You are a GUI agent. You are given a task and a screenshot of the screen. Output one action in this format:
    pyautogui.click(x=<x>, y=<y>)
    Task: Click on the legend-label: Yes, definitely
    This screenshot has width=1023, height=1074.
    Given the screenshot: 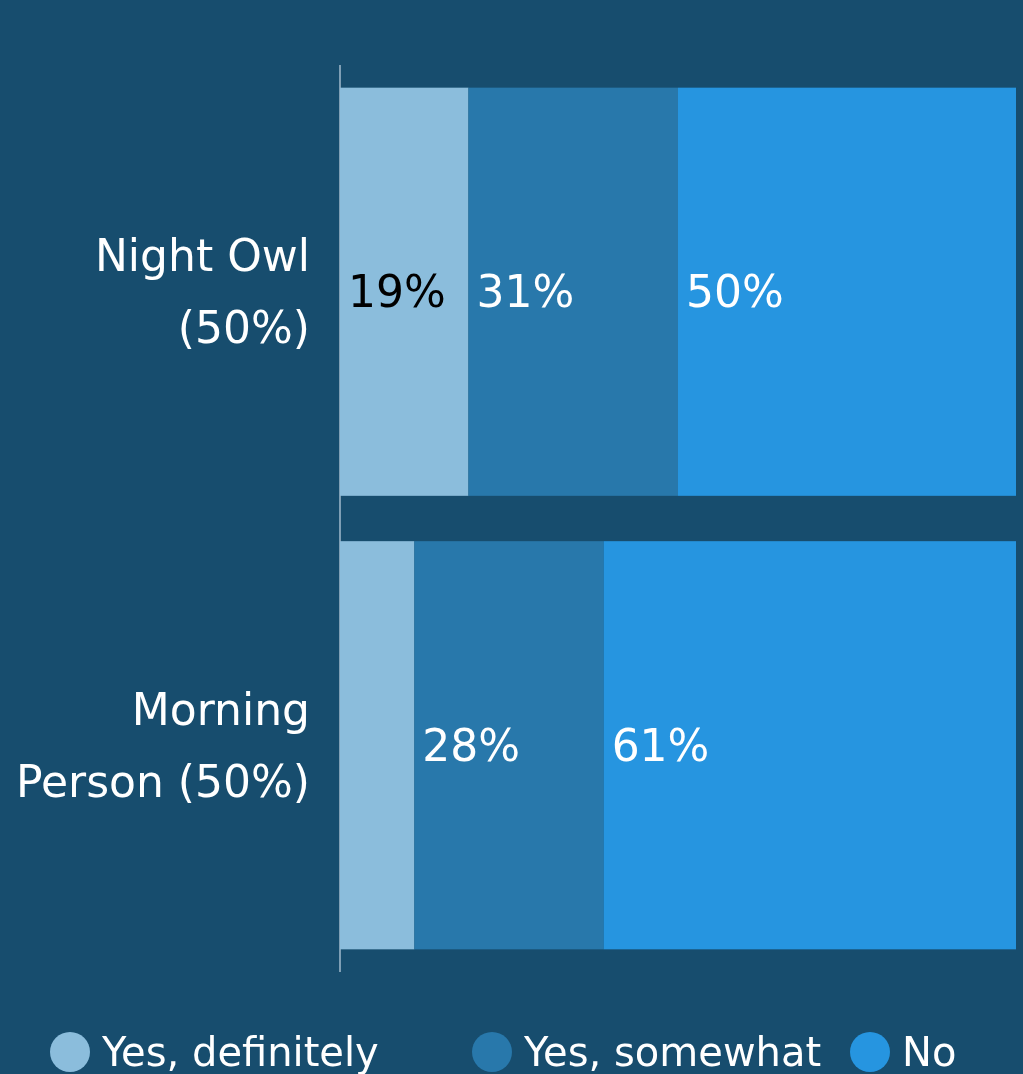 What is the action you would take?
    pyautogui.click(x=240, y=1051)
    